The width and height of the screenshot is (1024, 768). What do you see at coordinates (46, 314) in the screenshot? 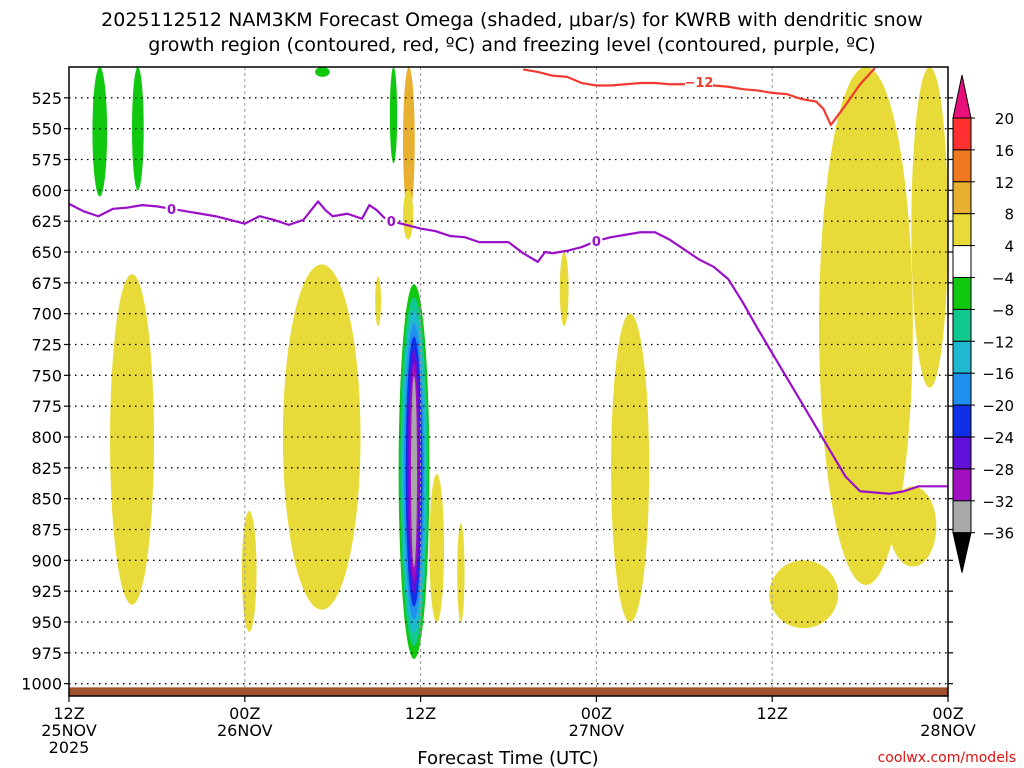
I see `y-tick-label-700: 700` at bounding box center [46, 314].